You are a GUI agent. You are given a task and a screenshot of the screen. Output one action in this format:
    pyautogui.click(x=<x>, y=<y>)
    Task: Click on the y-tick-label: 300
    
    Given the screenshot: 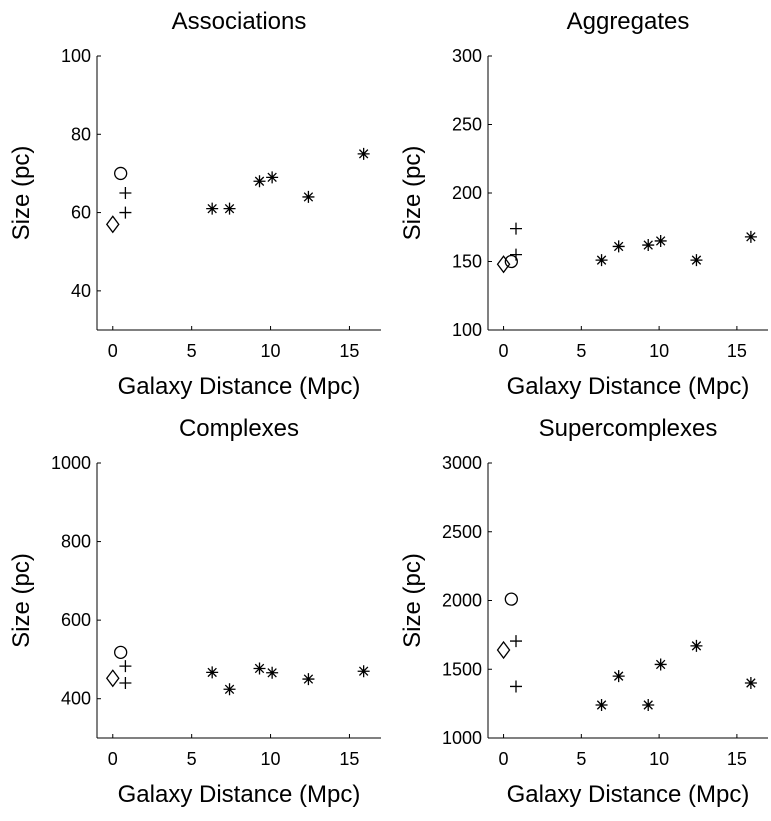 What is the action you would take?
    pyautogui.click(x=467, y=56)
    